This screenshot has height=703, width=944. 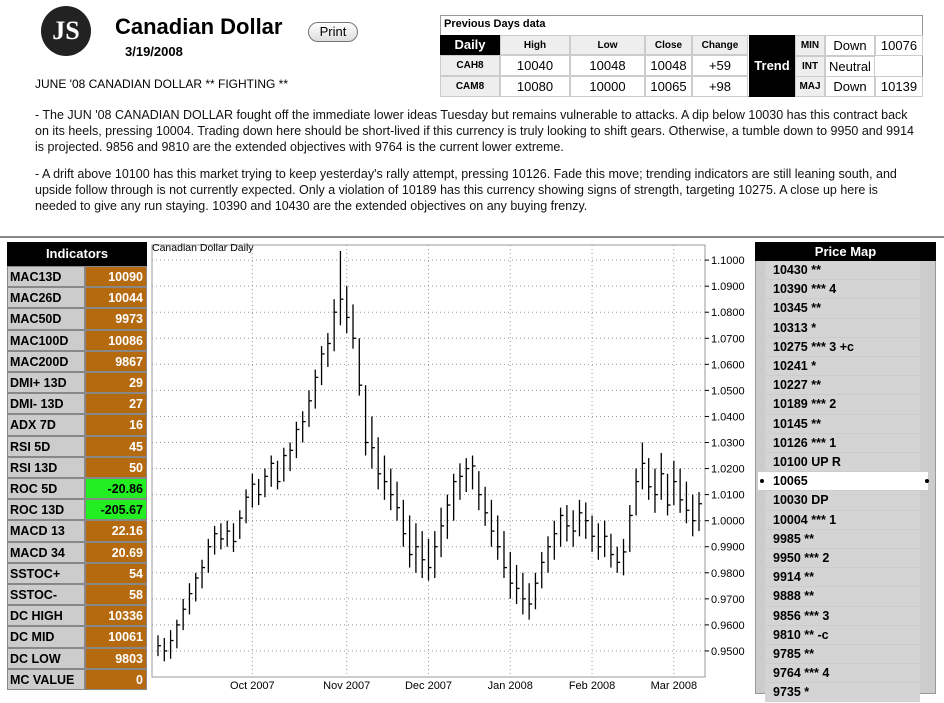 I want to click on indicator-value: 27, so click(x=116, y=404).